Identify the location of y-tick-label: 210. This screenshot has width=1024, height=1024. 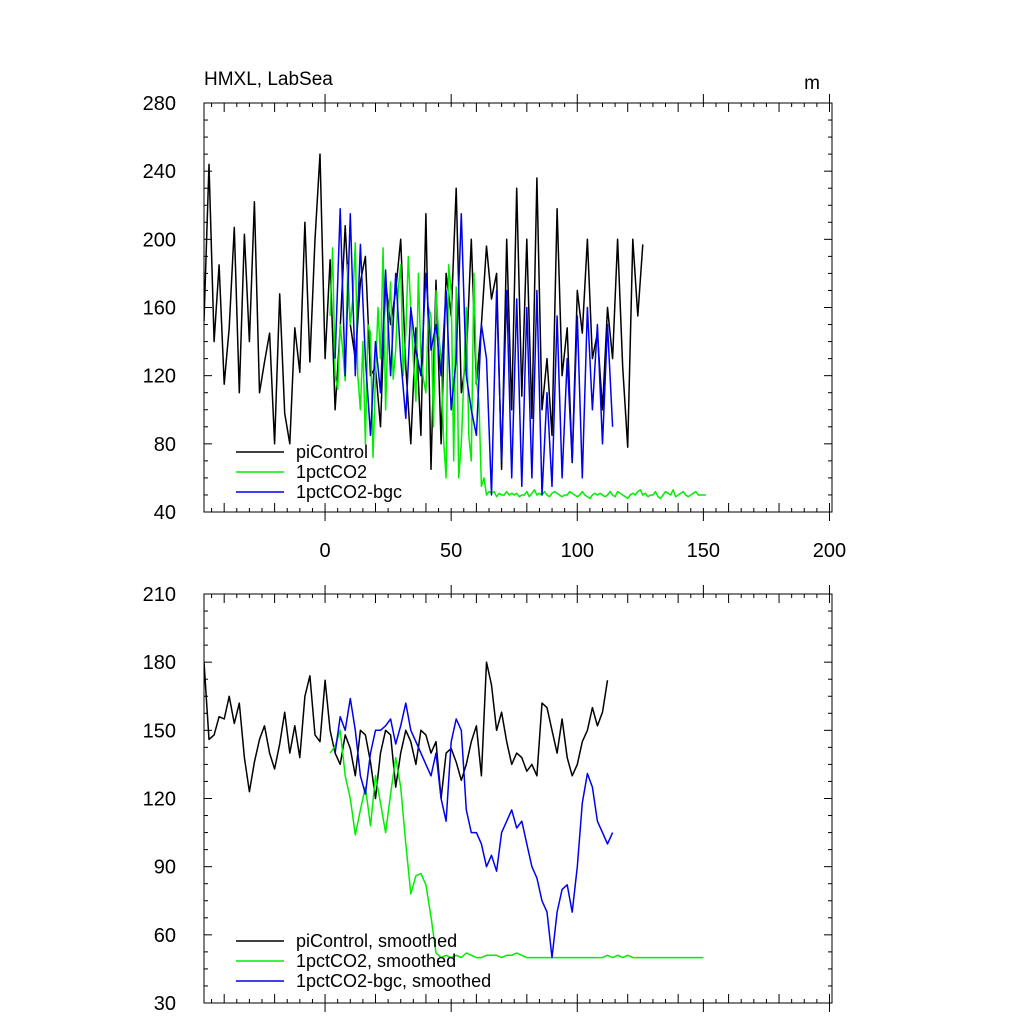
(159, 595).